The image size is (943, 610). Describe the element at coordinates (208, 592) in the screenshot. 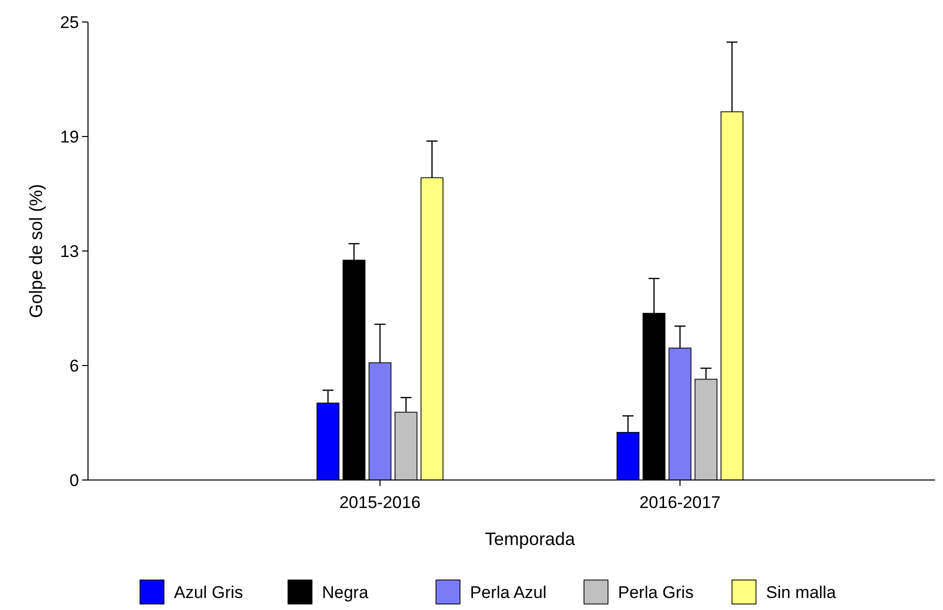

I see `legend-label: Azul Gris` at that location.